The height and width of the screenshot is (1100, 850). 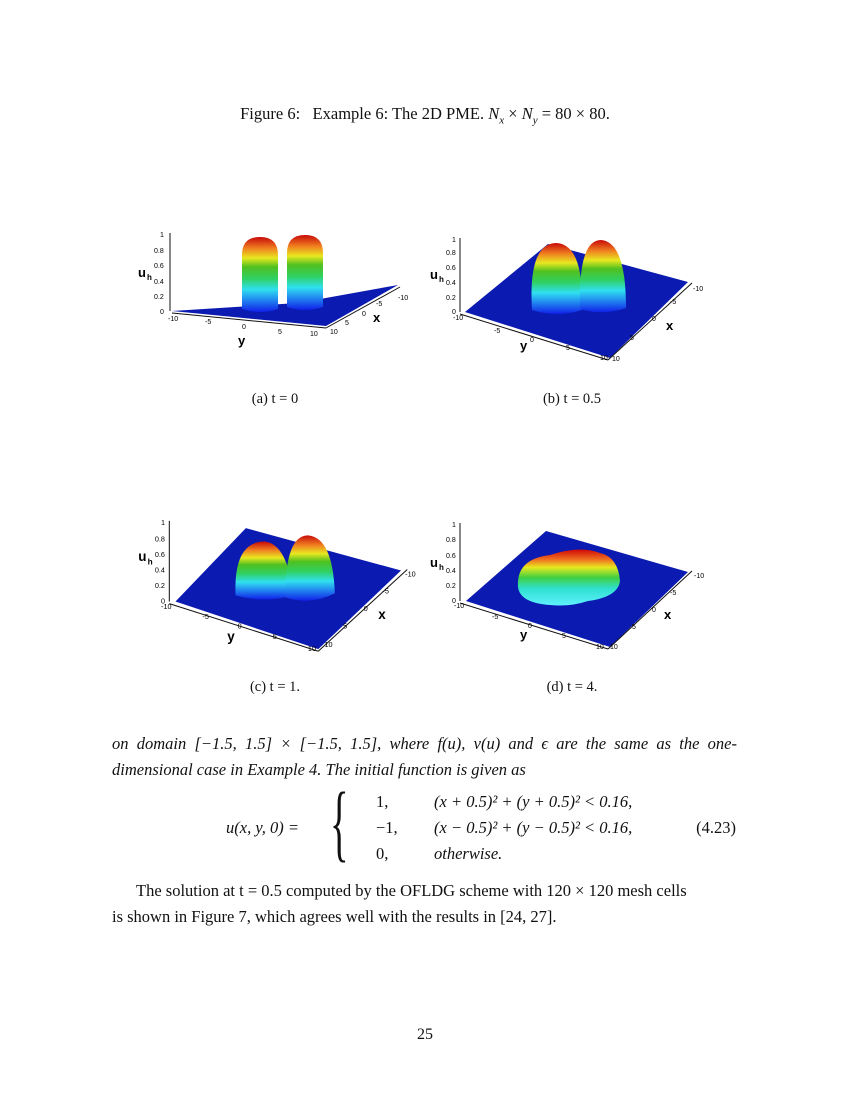 I want to click on equation-case-3: 0, otherwise., so click(x=439, y=854).